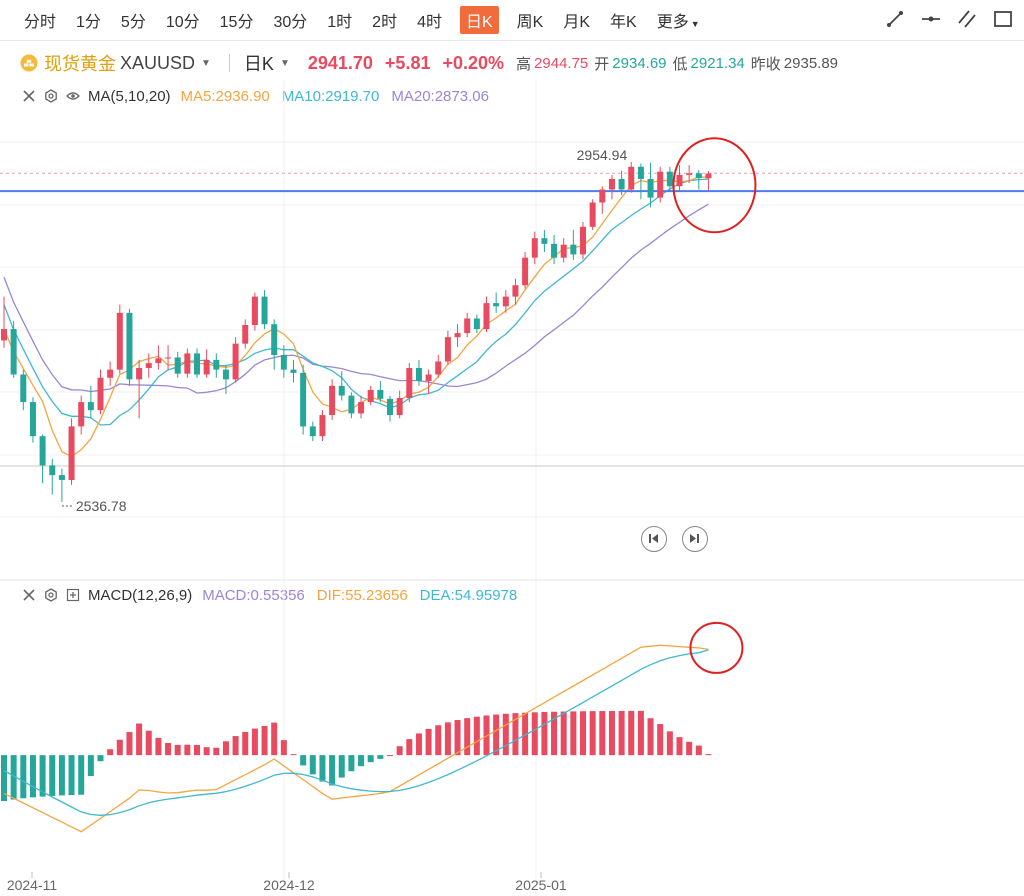 The width and height of the screenshot is (1024, 896). I want to click on prev-close-label: 昨收, so click(765, 64).